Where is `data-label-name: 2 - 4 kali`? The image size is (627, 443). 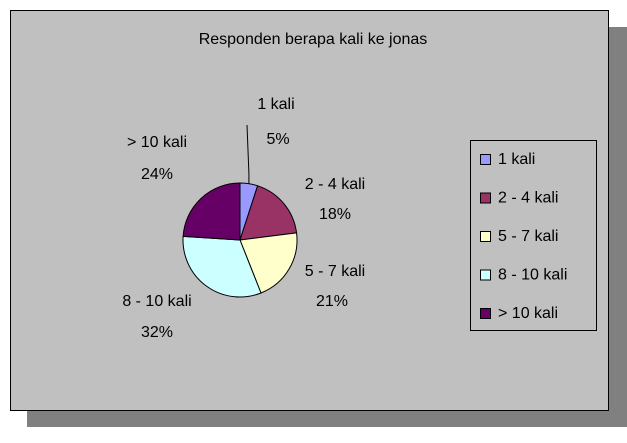 data-label-name: 2 - 4 kali is located at coordinates (335, 184).